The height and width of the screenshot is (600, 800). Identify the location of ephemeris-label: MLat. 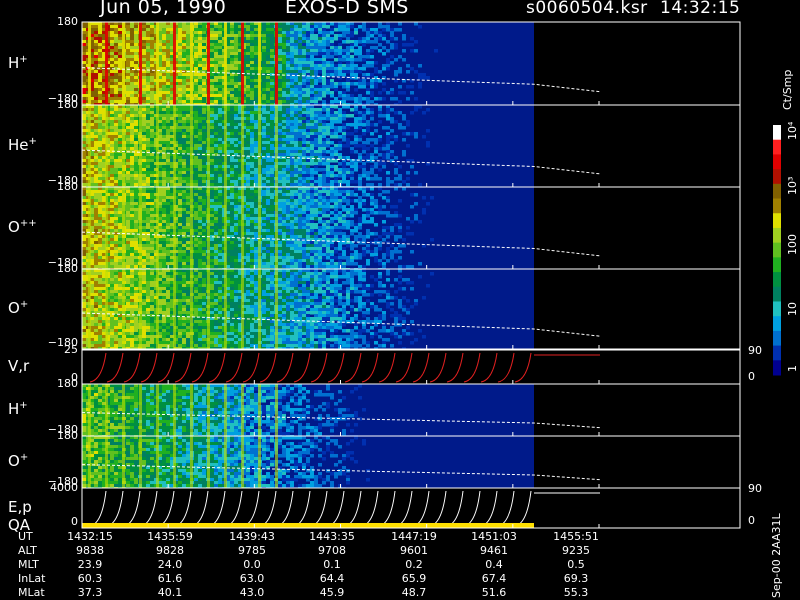
(31, 592).